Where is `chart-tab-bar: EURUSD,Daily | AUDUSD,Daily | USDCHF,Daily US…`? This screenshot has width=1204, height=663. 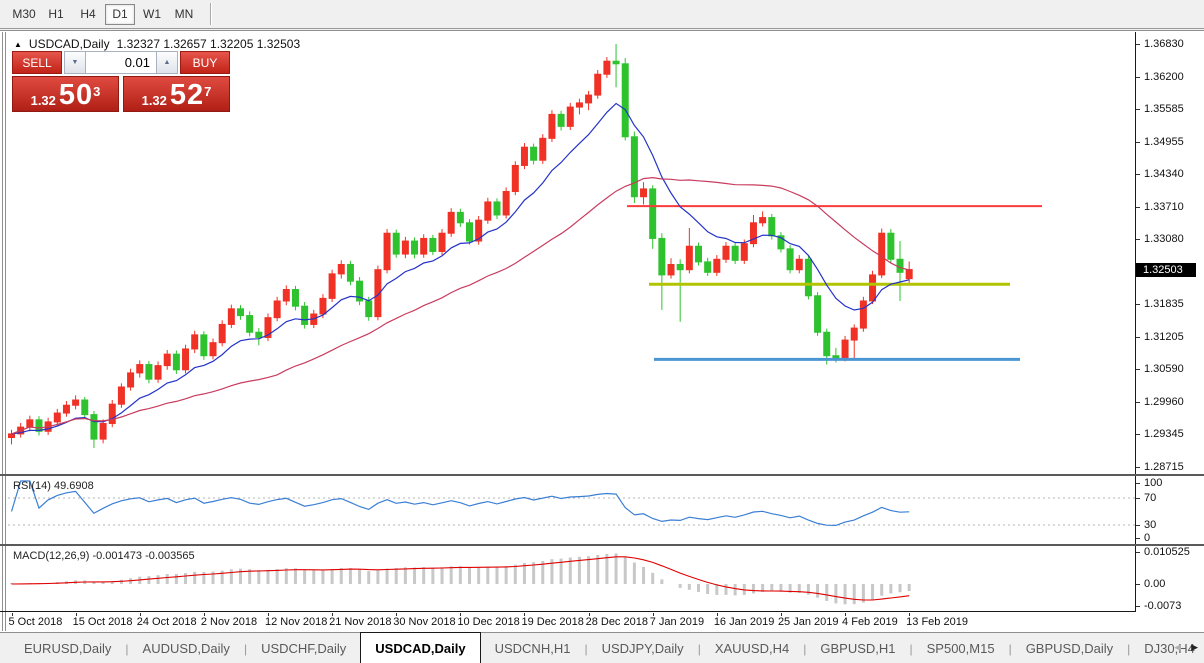
chart-tab-bar: EURUSD,Daily | AUDUSD,Daily | USDCHF,Daily US… is located at coordinates (602, 647).